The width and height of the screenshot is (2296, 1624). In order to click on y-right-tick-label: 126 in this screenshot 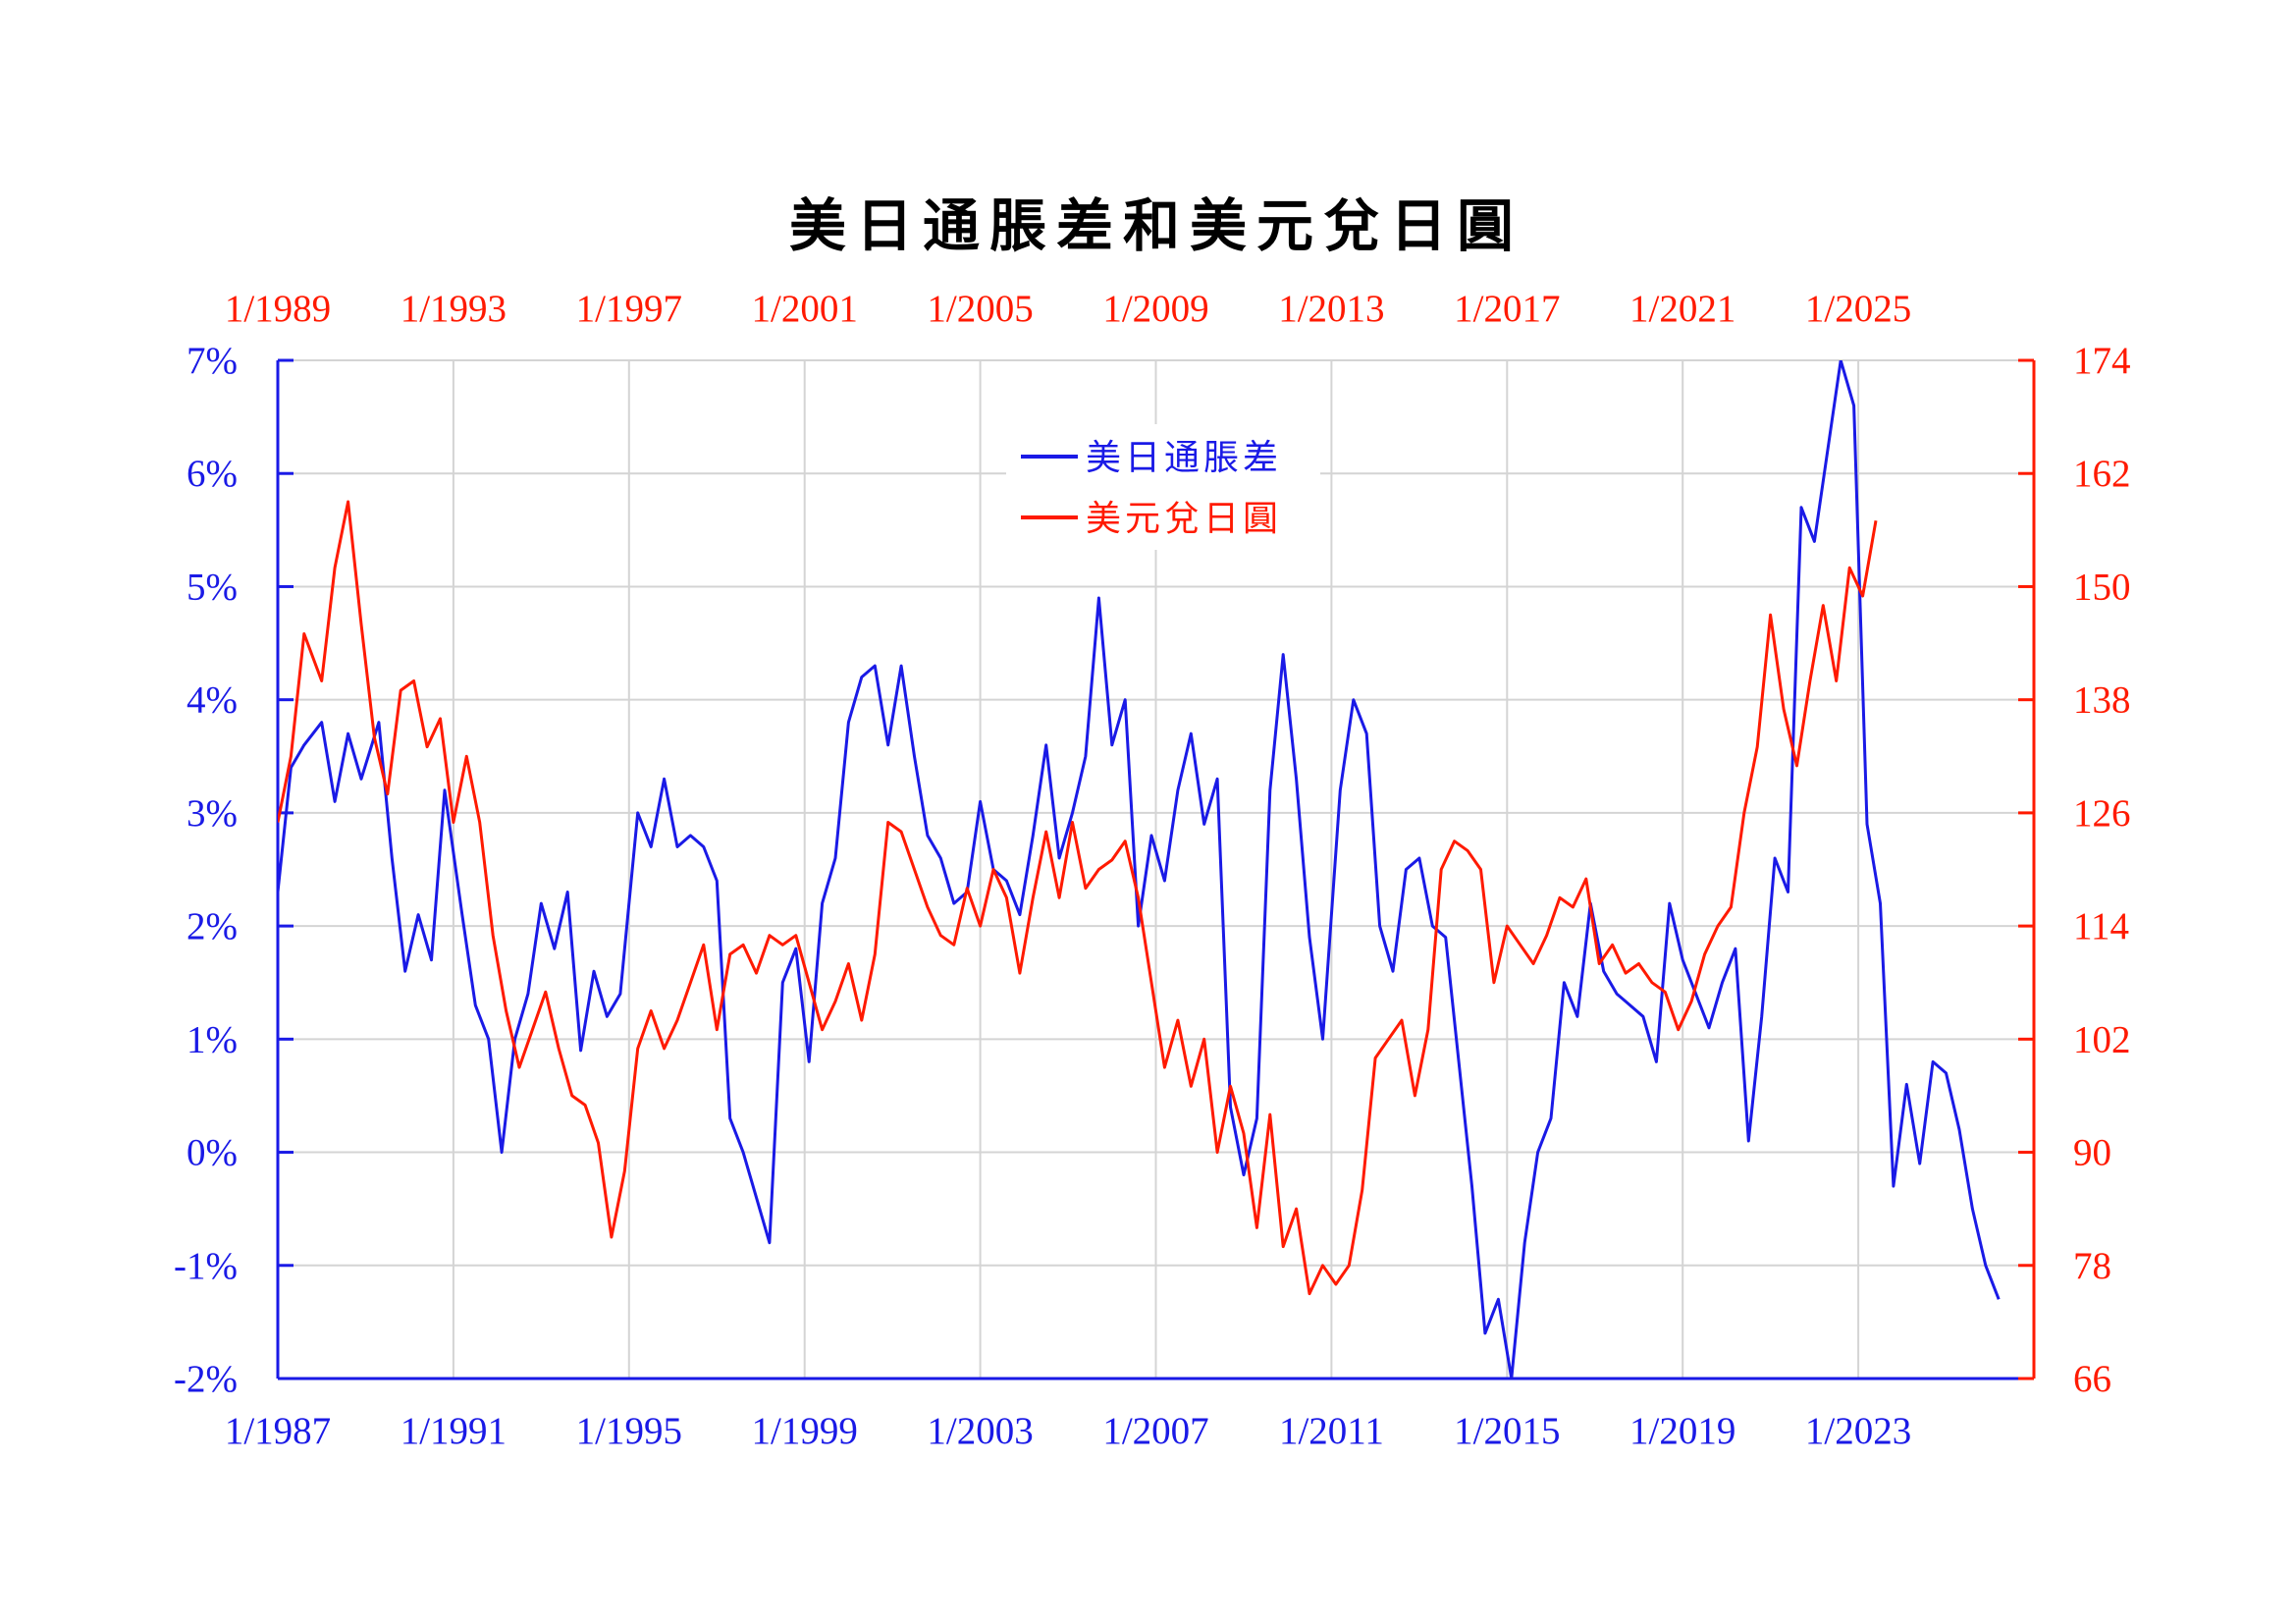, I will do `click(2102, 813)`.